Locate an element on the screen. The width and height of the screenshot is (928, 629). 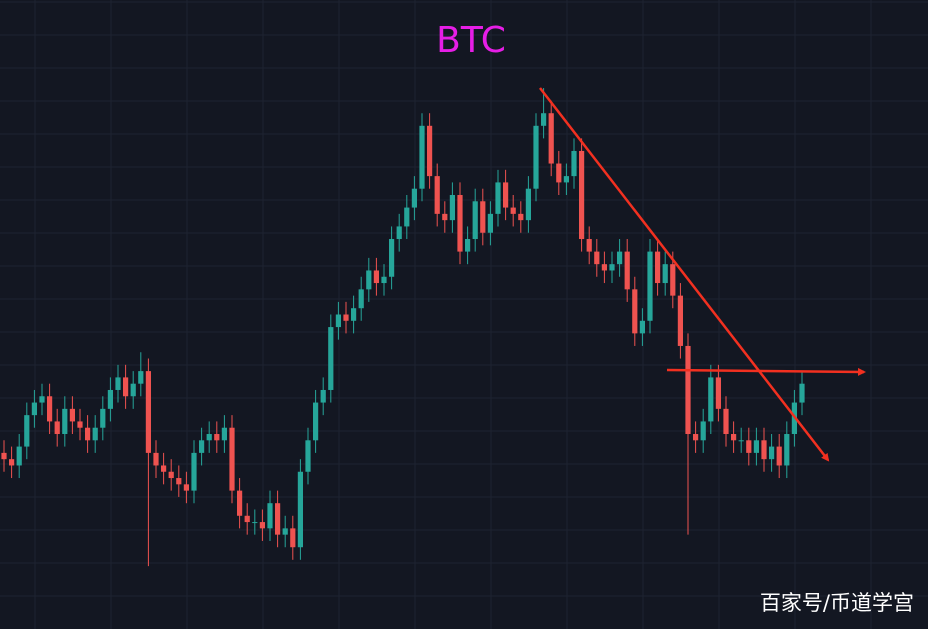
chart-title: BTC is located at coordinates (471, 40).